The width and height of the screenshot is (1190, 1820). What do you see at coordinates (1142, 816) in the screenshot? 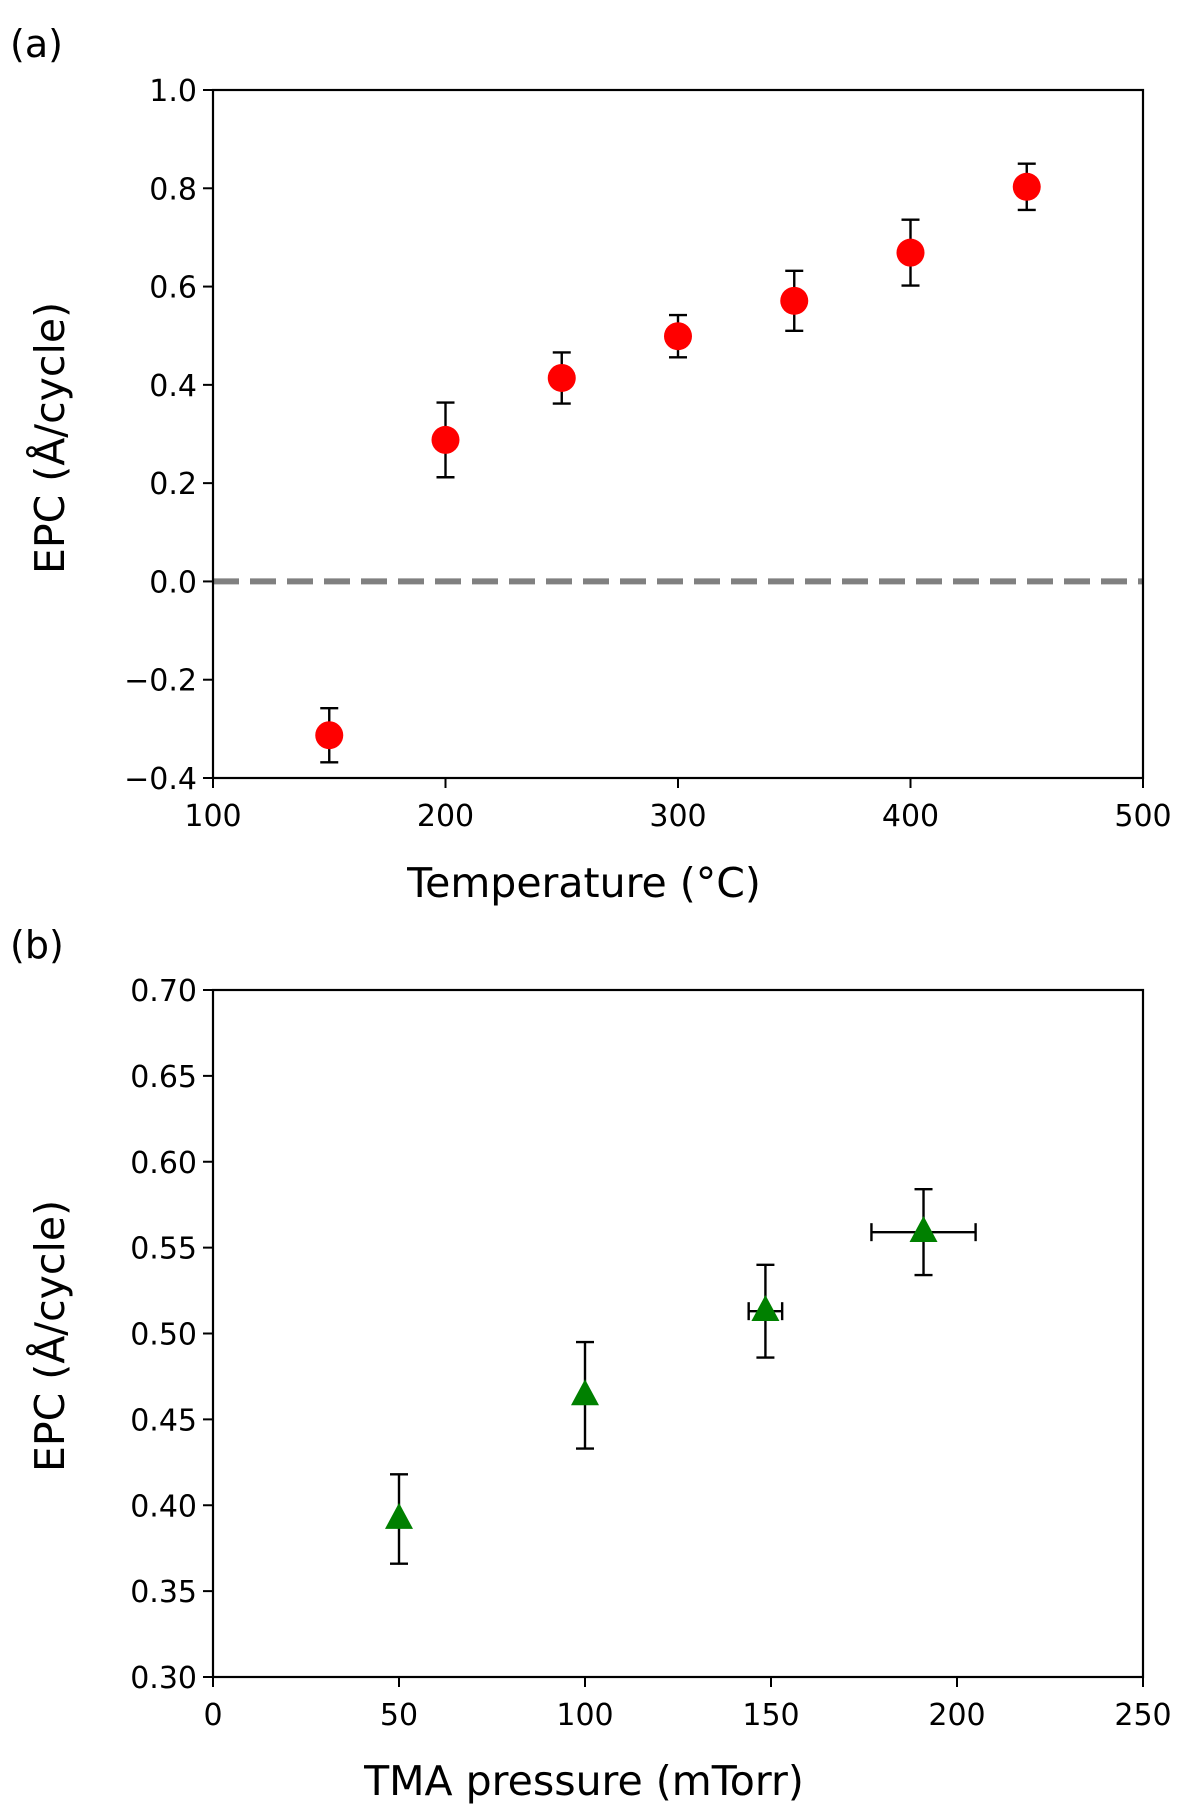
I see `x-tick-label: 500` at bounding box center [1142, 816].